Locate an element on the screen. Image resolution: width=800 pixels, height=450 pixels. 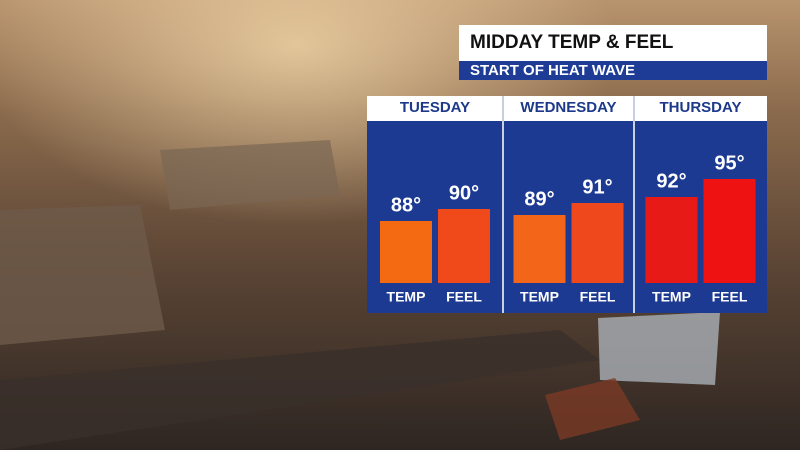
category-label: TUESDAY is located at coordinates (435, 107).